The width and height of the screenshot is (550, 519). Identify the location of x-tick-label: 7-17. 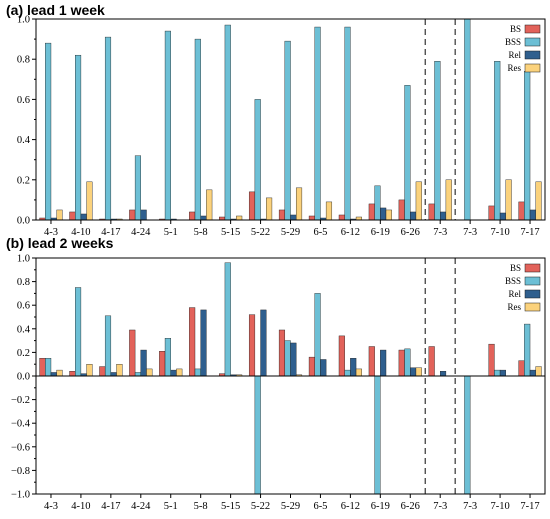
(529, 506).